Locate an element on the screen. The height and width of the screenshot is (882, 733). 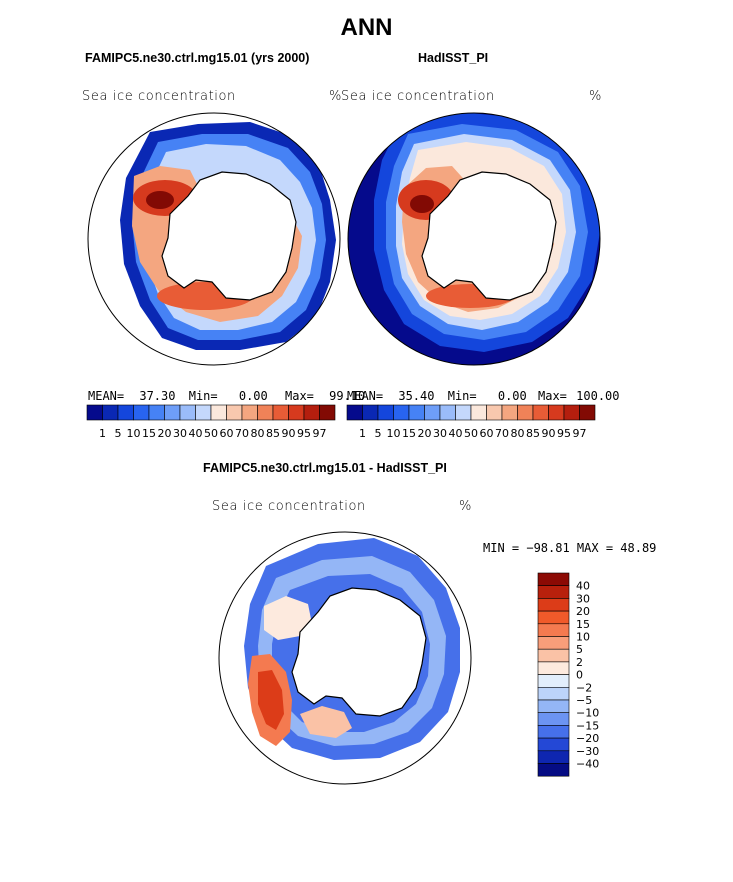
obs-colorbar: 1 5 10 15 20 30 40 50 60 70 80 85 90 95 97 is located at coordinates (471, 422).